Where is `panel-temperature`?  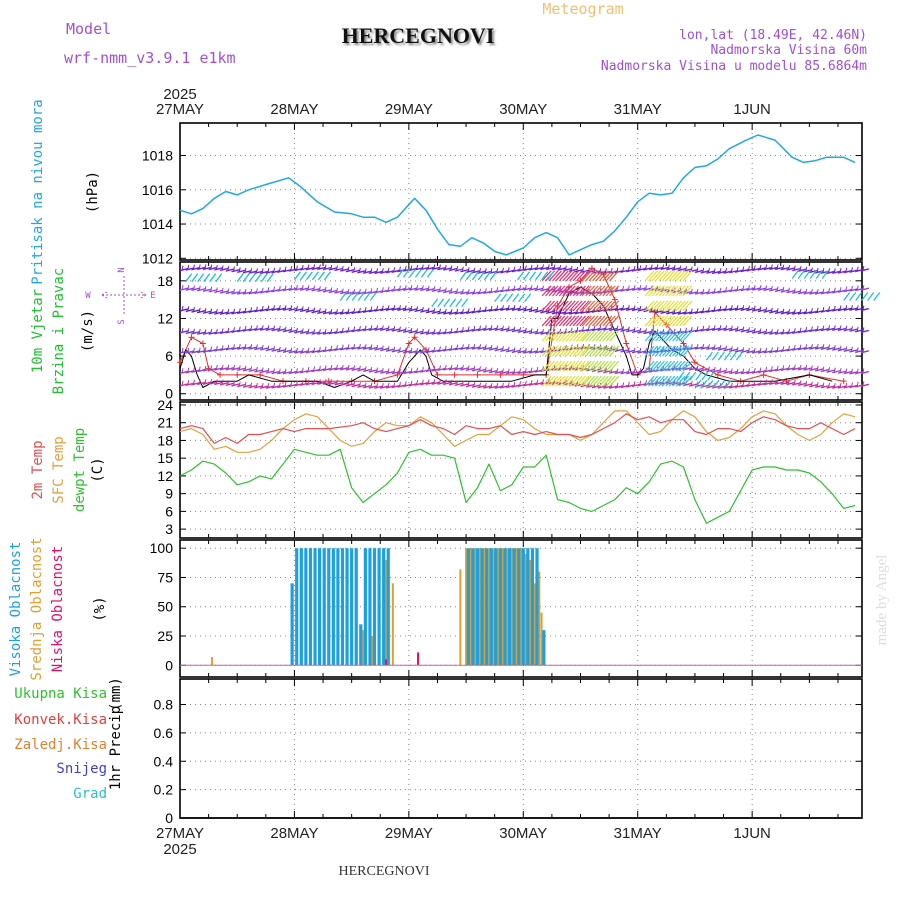
panel-temperature is located at coordinates (521, 470).